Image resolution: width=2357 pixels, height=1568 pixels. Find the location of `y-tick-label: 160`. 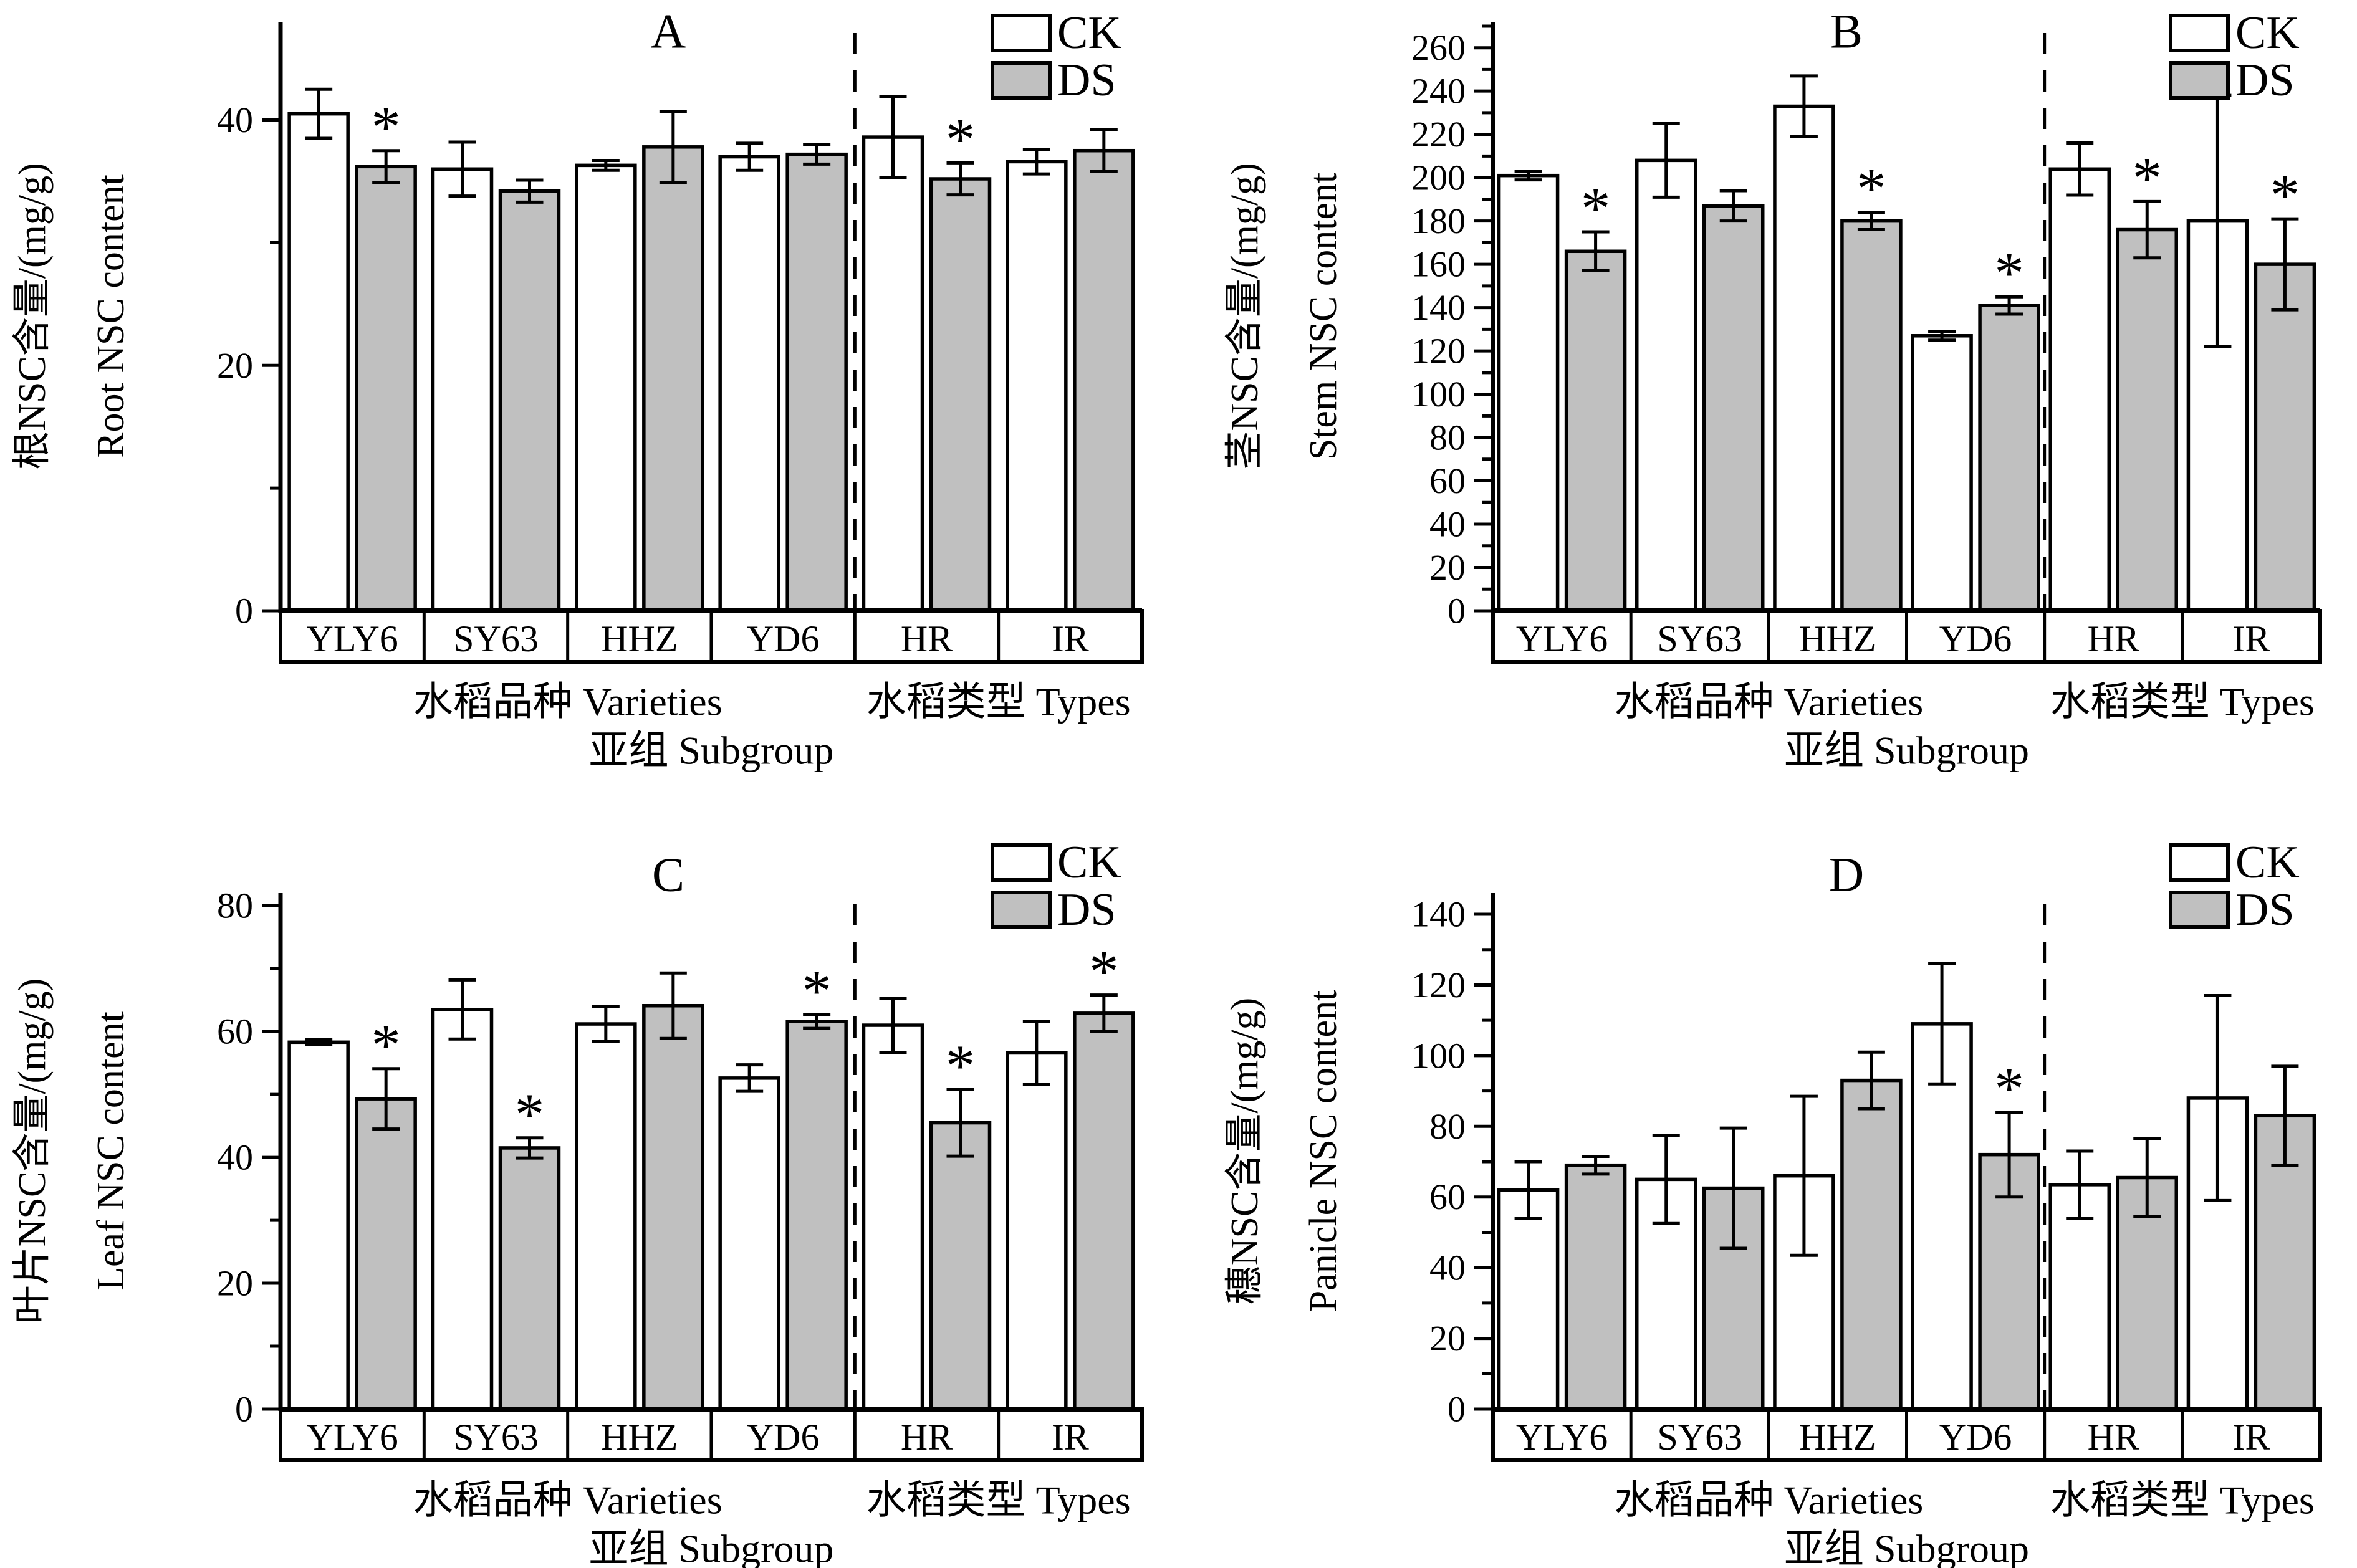

y-tick-label: 160 is located at coordinates (1438, 264).